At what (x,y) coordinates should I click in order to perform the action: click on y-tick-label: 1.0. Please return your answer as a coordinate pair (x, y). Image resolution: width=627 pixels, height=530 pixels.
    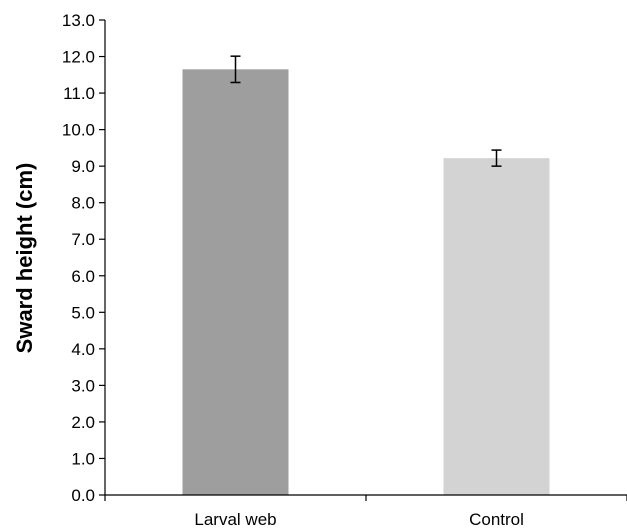
    Looking at the image, I should click on (83, 458).